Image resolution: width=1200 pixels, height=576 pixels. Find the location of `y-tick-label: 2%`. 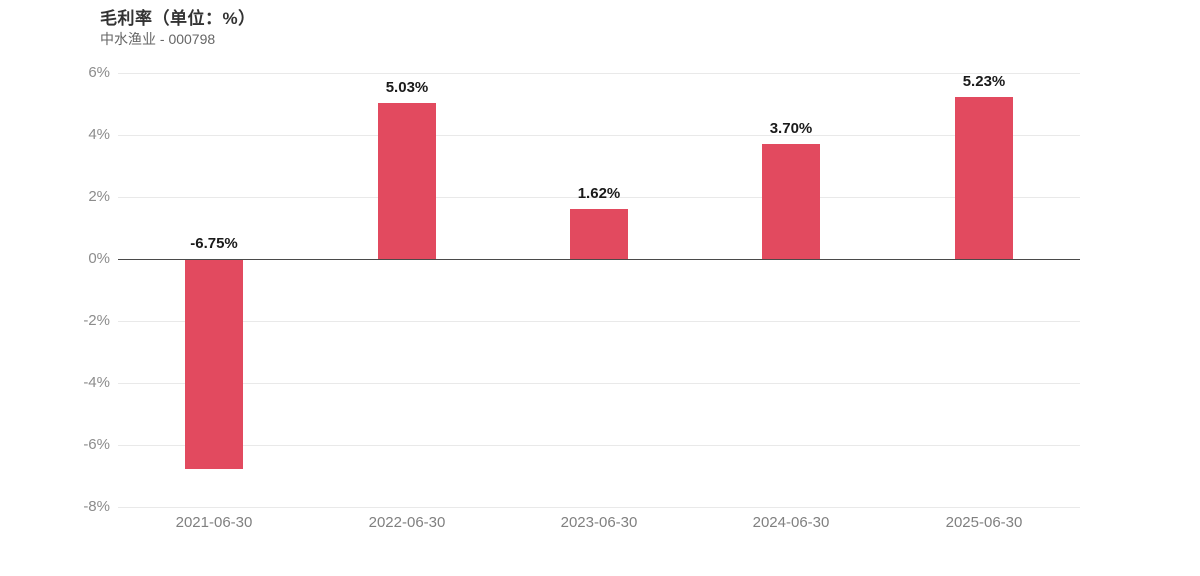

y-tick-label: 2% is located at coordinates (99, 196).